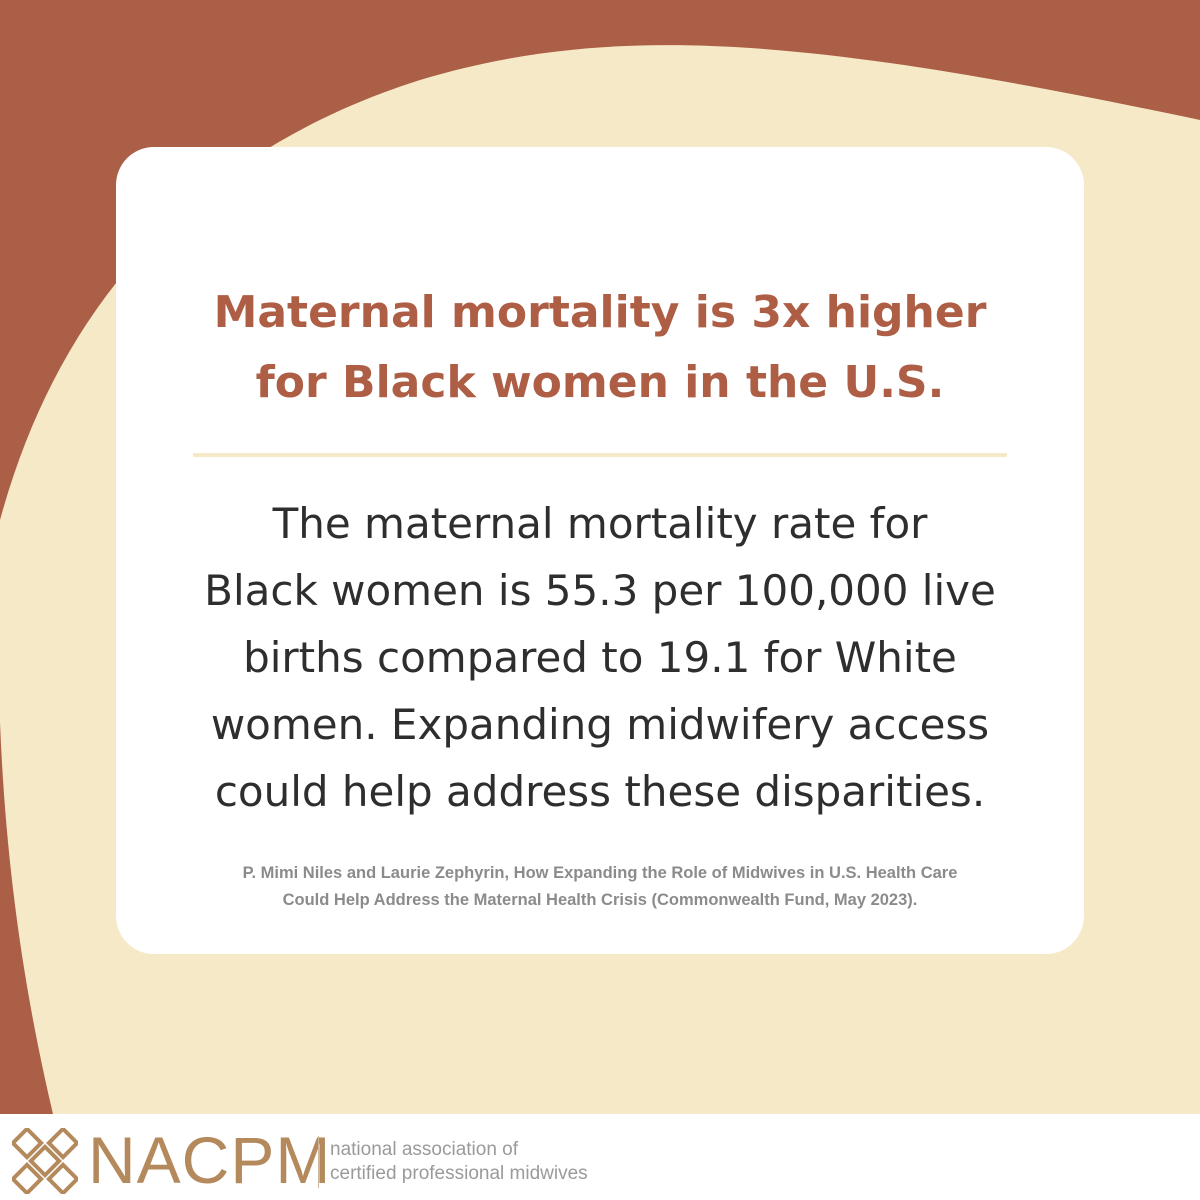 The width and height of the screenshot is (1200, 1200). I want to click on body-line: births compared to 19.1 for White, so click(600, 657).